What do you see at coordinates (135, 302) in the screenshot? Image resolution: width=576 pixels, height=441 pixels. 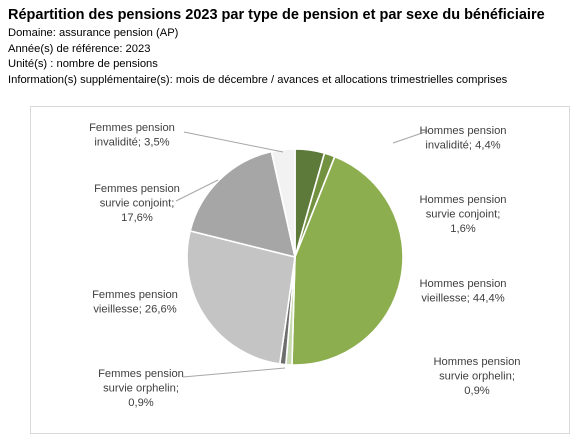 I see `pie-label-6: Femmes pension vieillesse; 26,6%` at bounding box center [135, 302].